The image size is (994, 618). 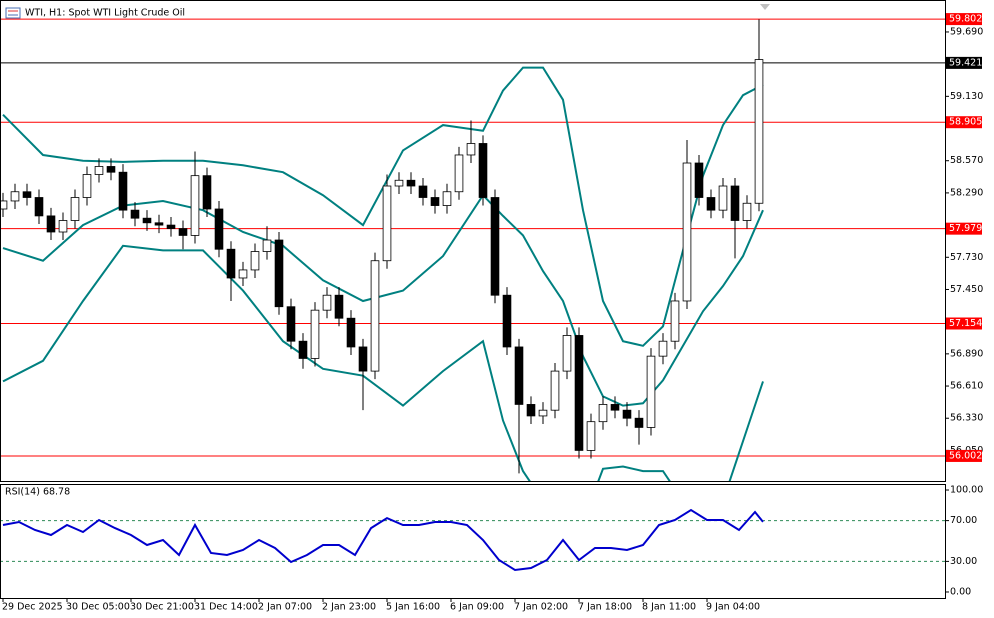 I want to click on level-label: 59.802, so click(x=965, y=19).